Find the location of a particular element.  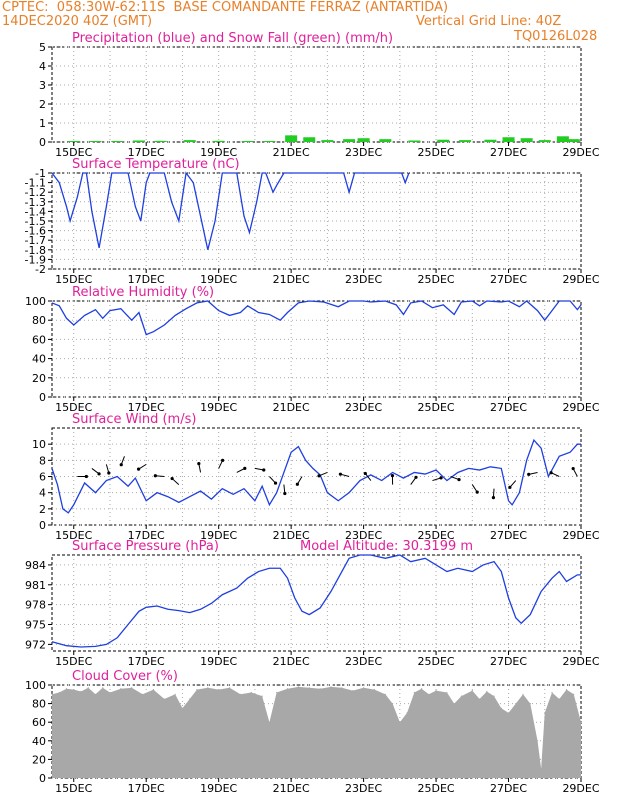

panel-frame is located at coordinates (316, 603).